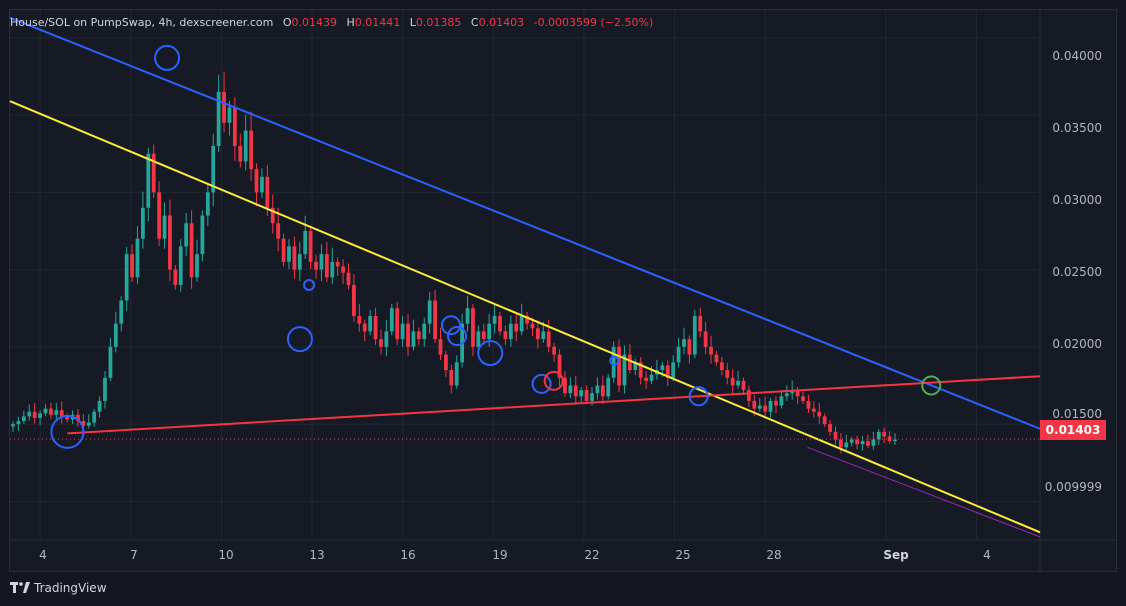 The image size is (1126, 606). I want to click on footer-brand: TradingView, so click(58, 588).